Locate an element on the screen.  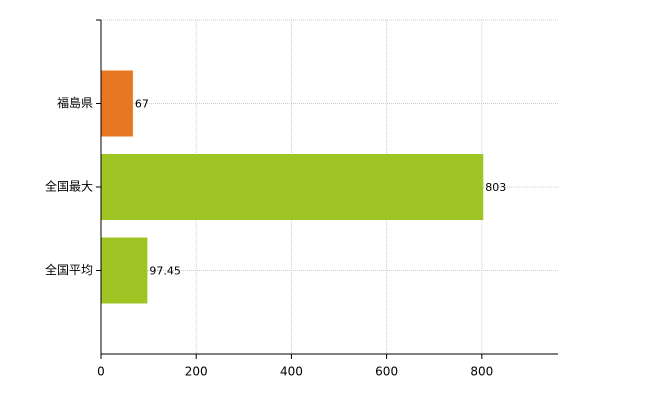
value-label: 67 is located at coordinates (142, 104).